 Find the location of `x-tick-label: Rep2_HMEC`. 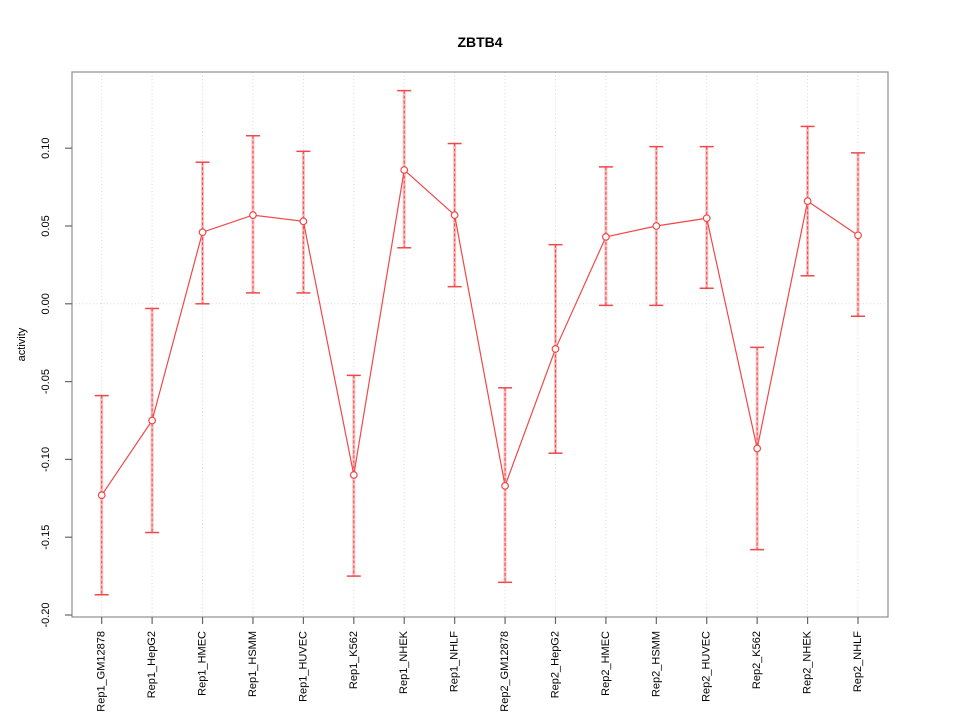

x-tick-label: Rep2_HMEC is located at coordinates (606, 663).